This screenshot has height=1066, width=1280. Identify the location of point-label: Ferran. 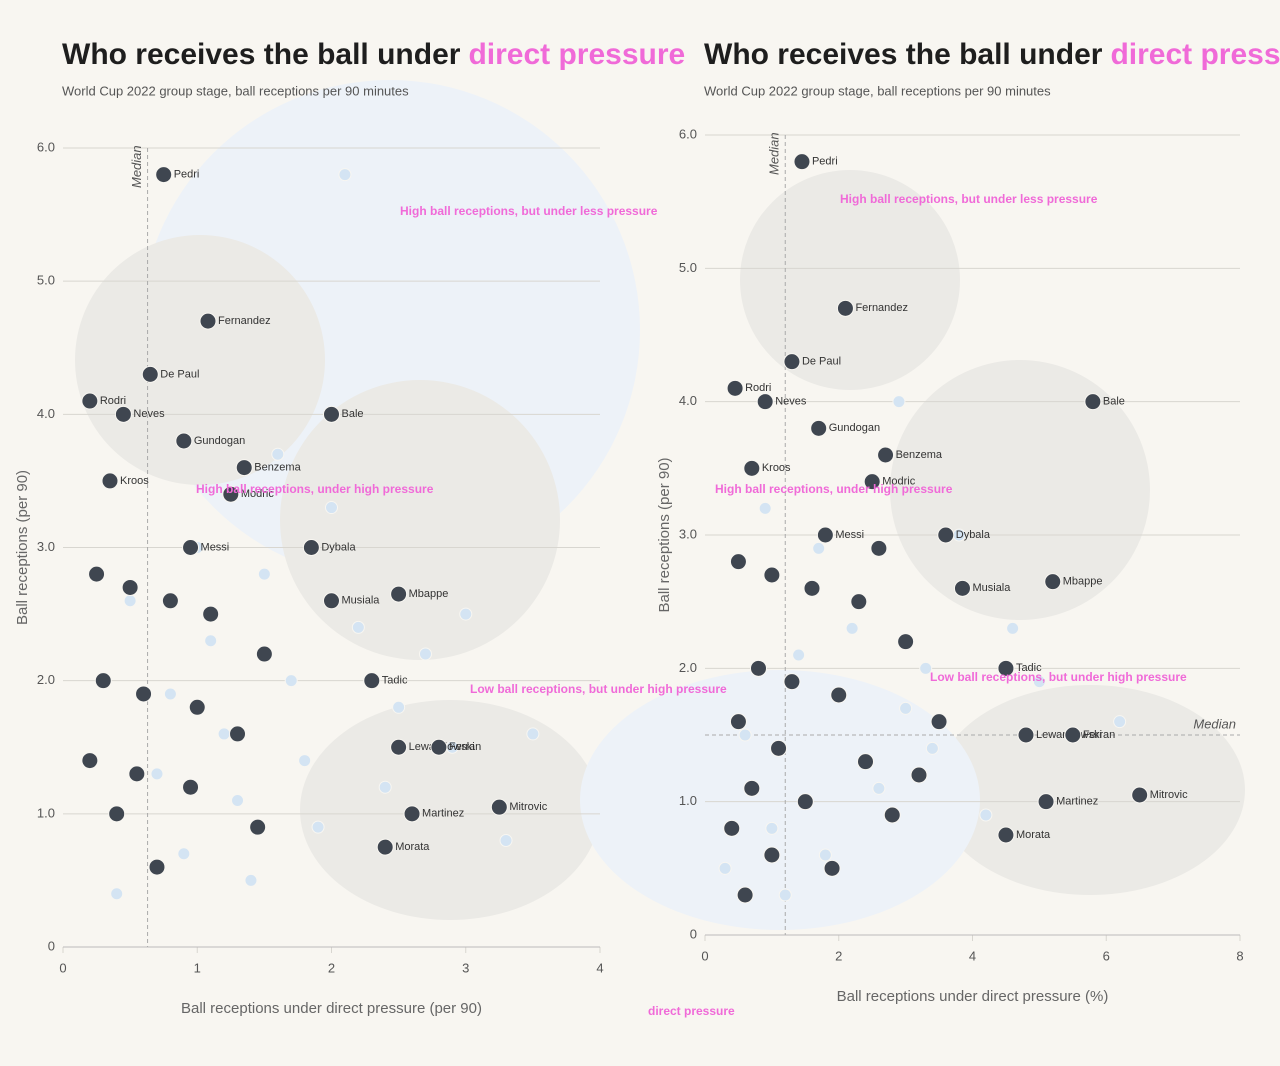
(465, 747).